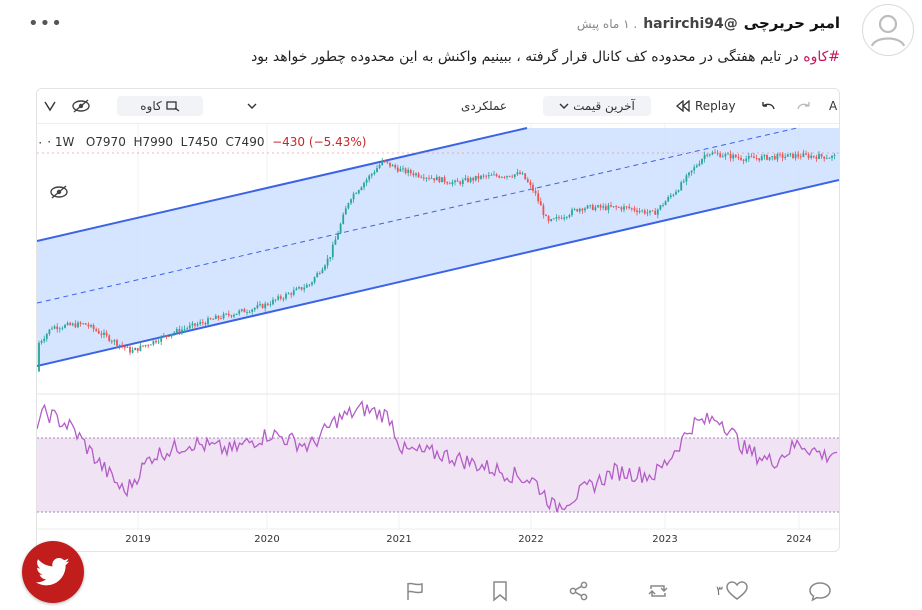 The height and width of the screenshot is (610, 922). What do you see at coordinates (282, 184) in the screenshot?
I see `channel-upper-line` at bounding box center [282, 184].